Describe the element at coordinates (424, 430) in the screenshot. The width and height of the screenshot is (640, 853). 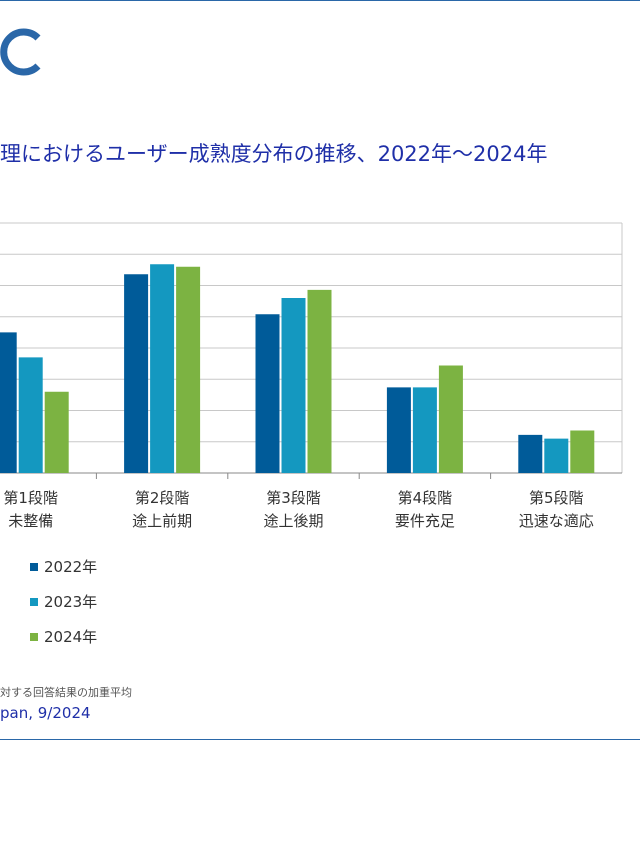
I see `bar-2023年-4` at that location.